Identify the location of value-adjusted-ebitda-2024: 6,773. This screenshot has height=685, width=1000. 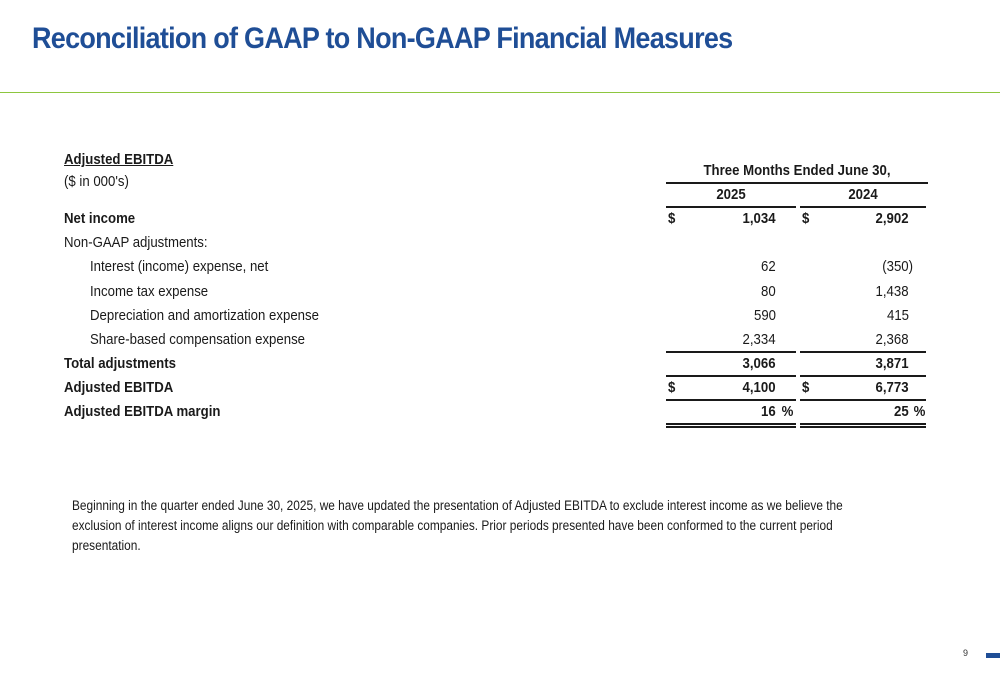
(892, 387).